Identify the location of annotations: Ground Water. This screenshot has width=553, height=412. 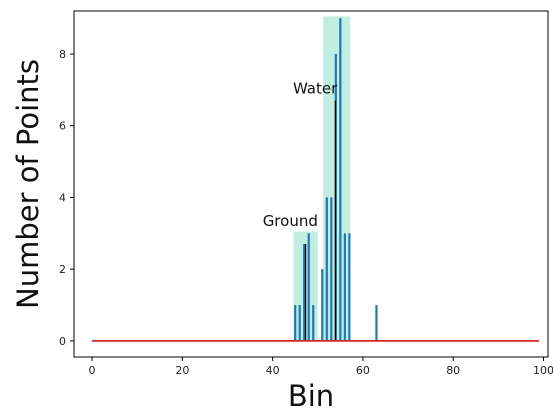
(300, 154).